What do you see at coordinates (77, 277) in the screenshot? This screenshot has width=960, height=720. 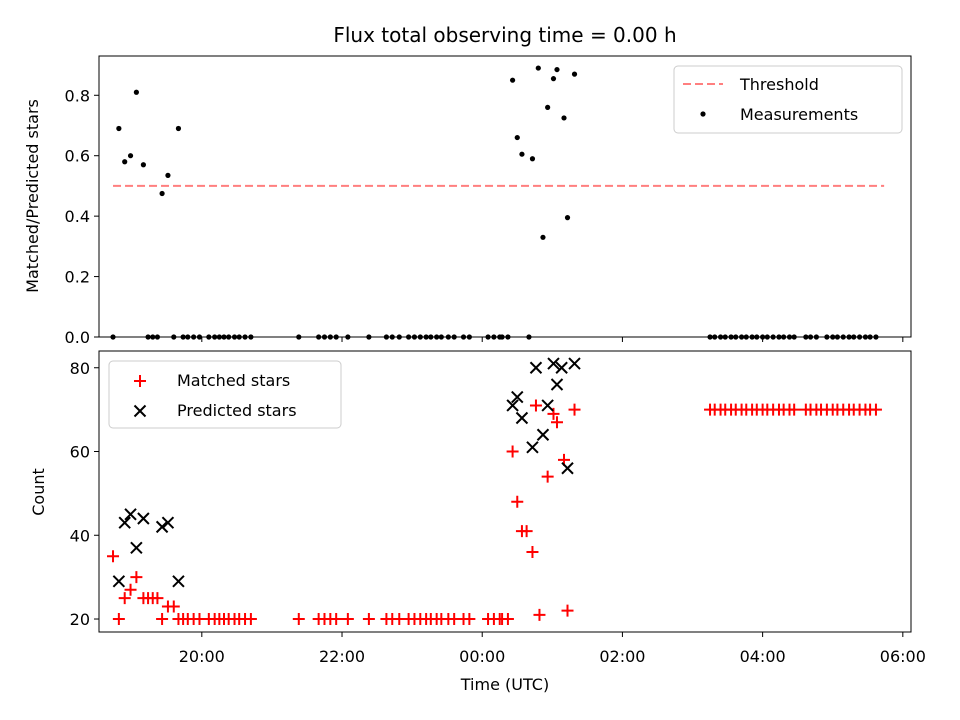 I see `top-ytick-label: 0.2` at bounding box center [77, 277].